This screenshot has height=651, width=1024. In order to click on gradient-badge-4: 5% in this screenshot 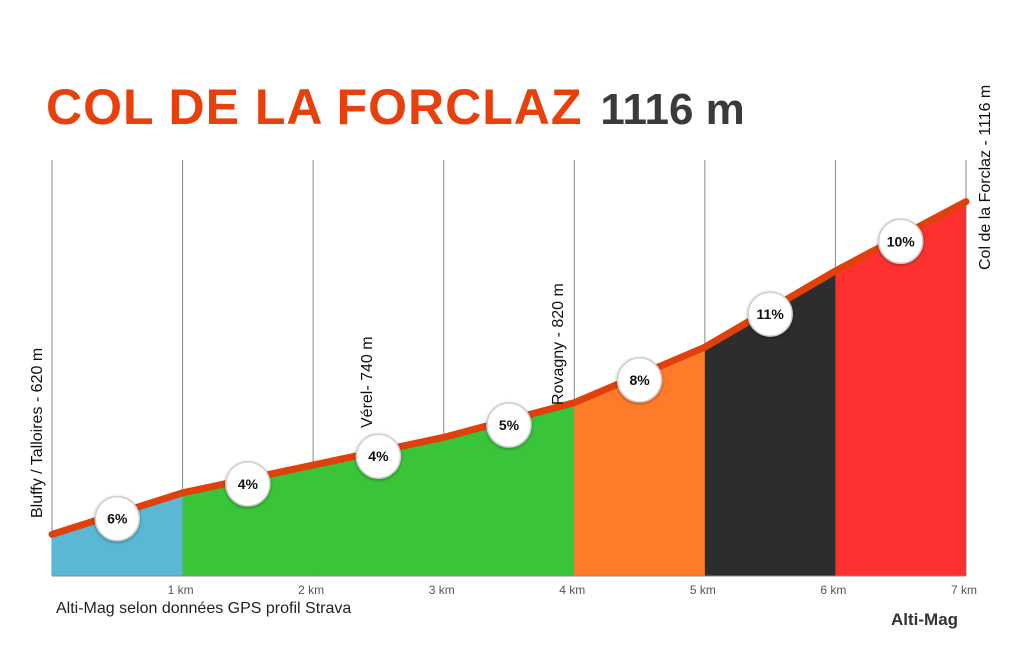, I will do `click(509, 425)`.